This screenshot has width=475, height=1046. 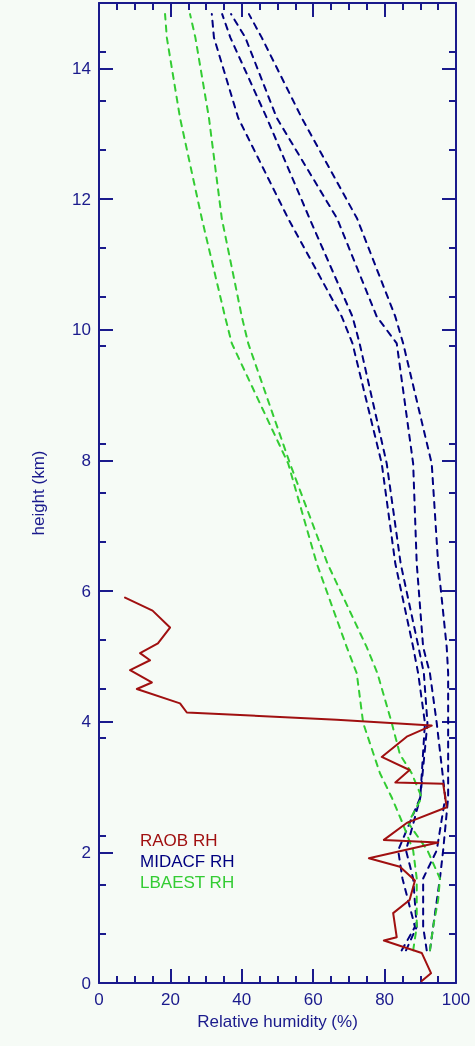 I want to click on y-tick-label: 6, so click(x=86, y=591).